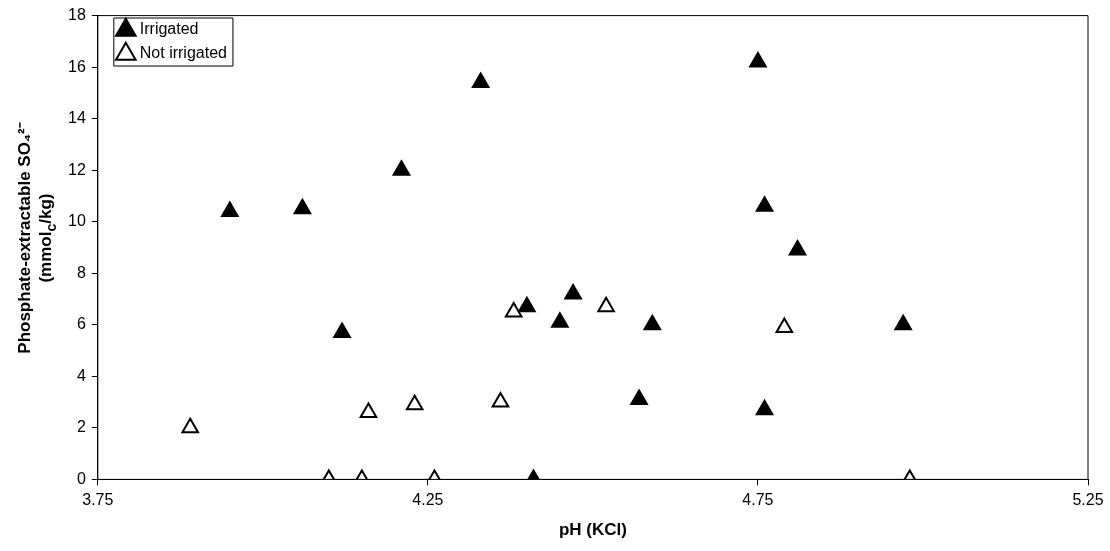 Image resolution: width=1110 pixels, height=551 pixels. Describe the element at coordinates (81, 478) in the screenshot. I see `y-tick-label: 0` at that location.